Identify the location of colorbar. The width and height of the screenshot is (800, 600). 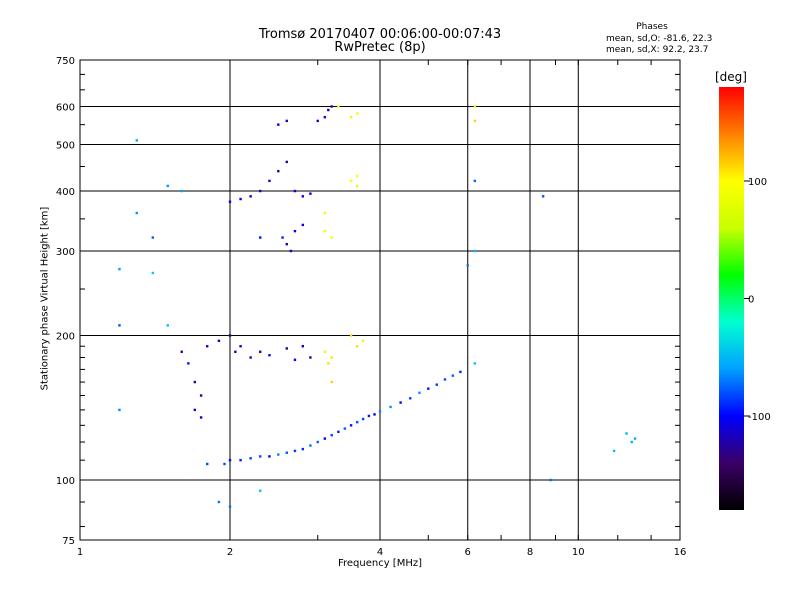
(731, 298).